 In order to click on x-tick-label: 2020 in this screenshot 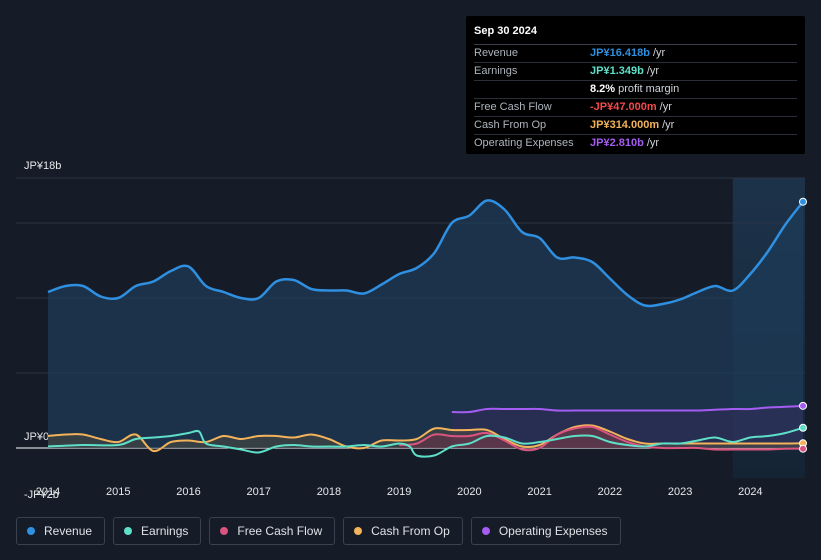, I will do `click(469, 492)`.